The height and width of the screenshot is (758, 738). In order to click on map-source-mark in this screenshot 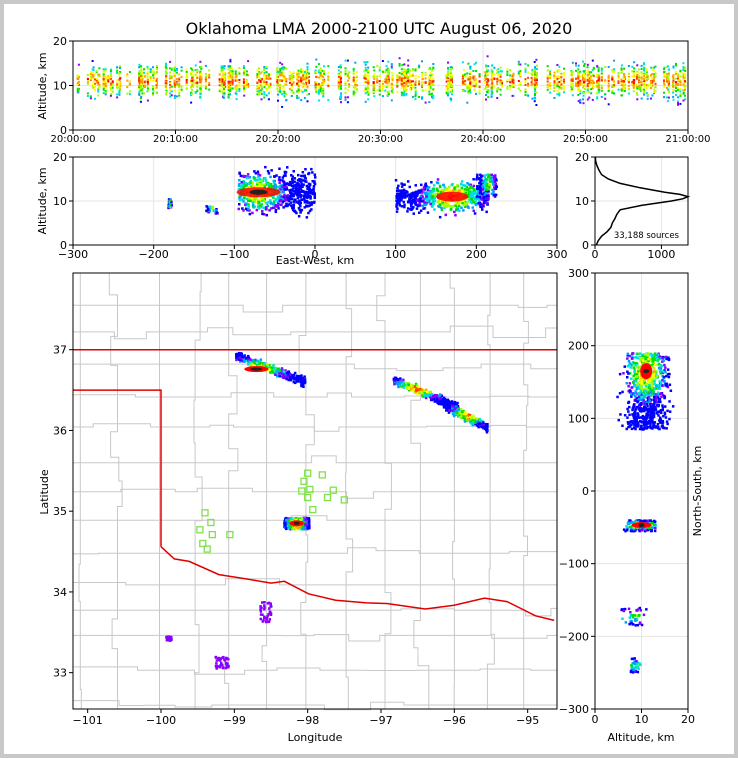, I will do `click(291, 380)`.